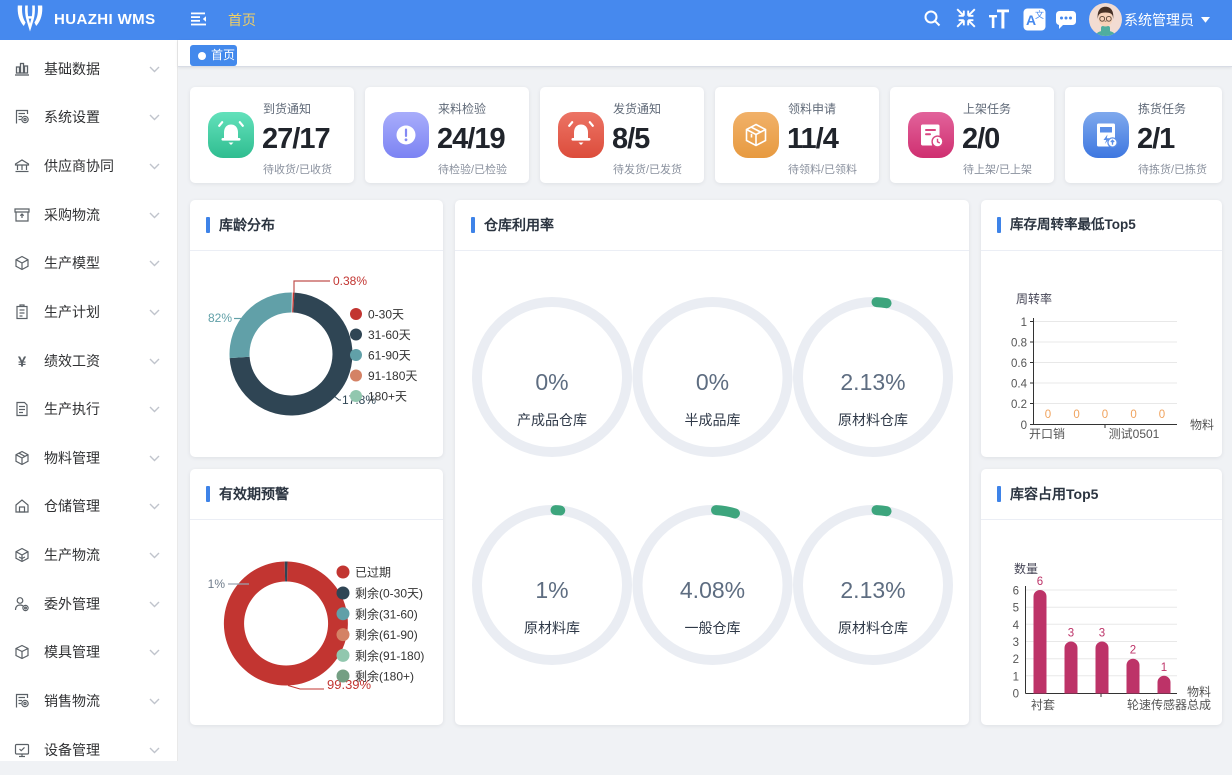 The image size is (1232, 775). What do you see at coordinates (387, 397) in the screenshot?
I see `svg-text: 180+天` at bounding box center [387, 397].